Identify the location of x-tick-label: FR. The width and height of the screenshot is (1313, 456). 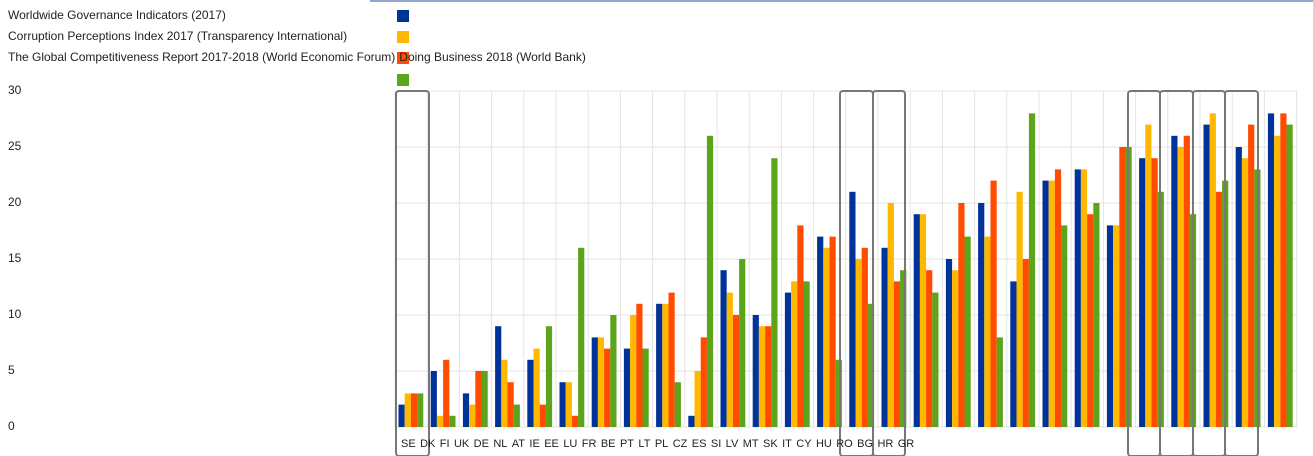
(589, 444).